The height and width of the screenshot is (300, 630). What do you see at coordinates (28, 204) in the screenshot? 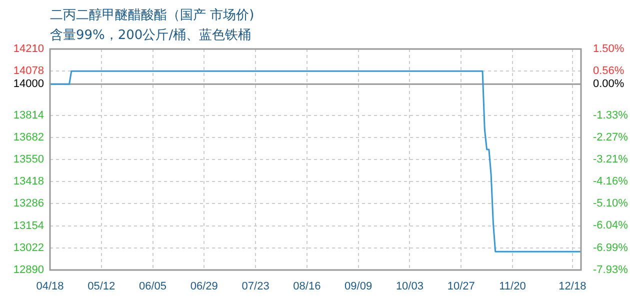
I see `y-tick-label: 13286` at bounding box center [28, 204].